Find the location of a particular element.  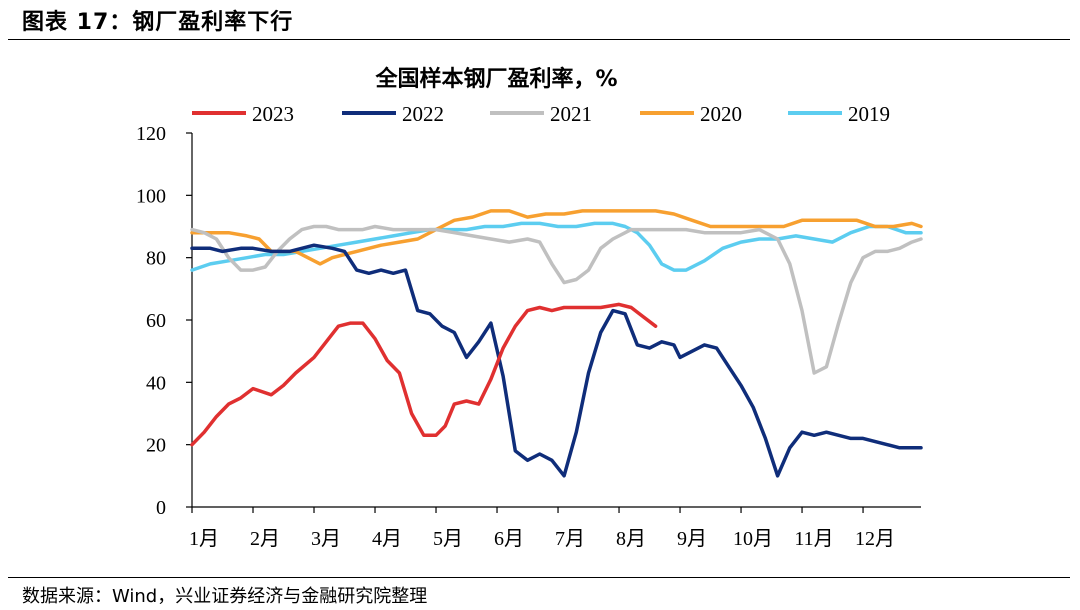

x-tick-label: 5月 is located at coordinates (448, 539).